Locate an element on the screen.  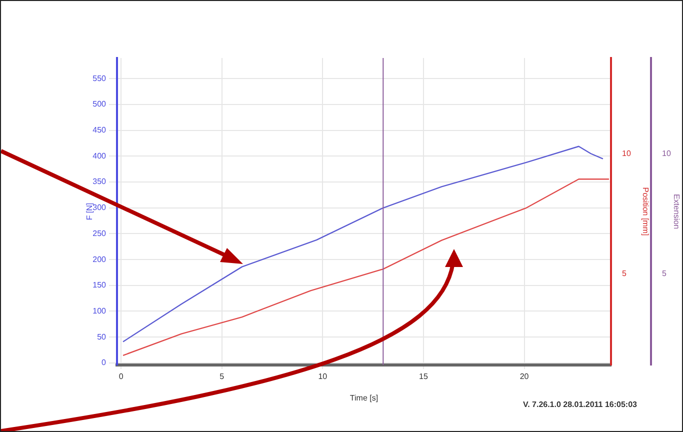
y-tick-label: 550 is located at coordinates (99, 78).